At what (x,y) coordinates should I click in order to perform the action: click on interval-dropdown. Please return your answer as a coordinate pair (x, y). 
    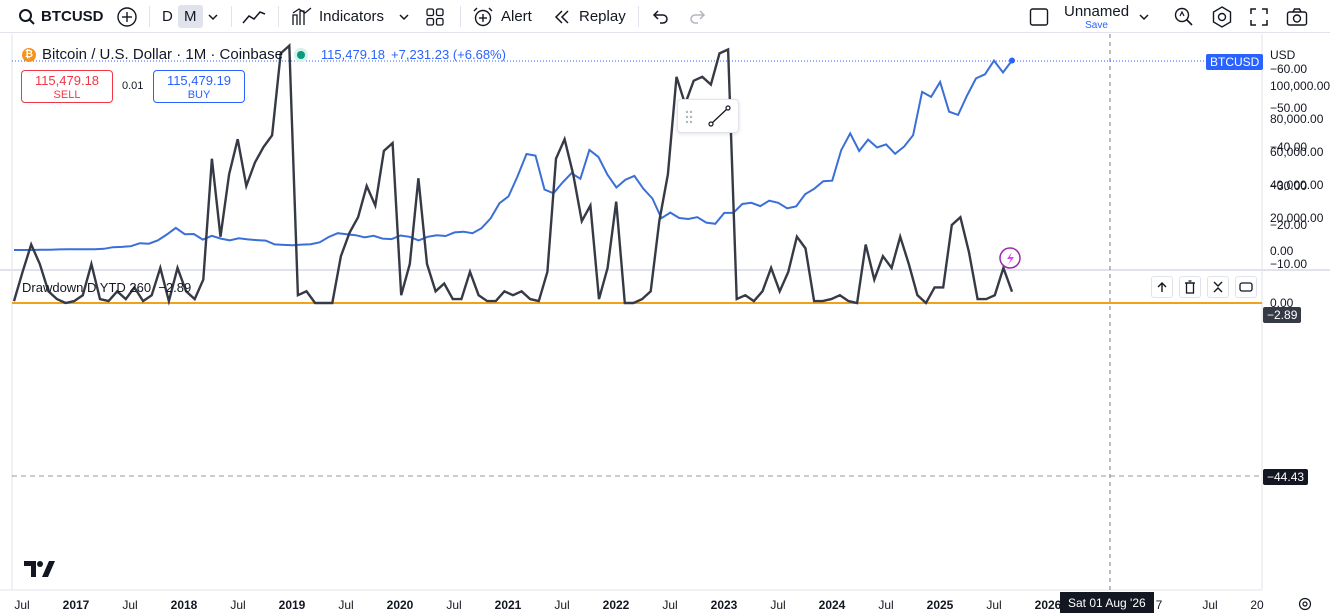
    Looking at the image, I should click on (213, 16).